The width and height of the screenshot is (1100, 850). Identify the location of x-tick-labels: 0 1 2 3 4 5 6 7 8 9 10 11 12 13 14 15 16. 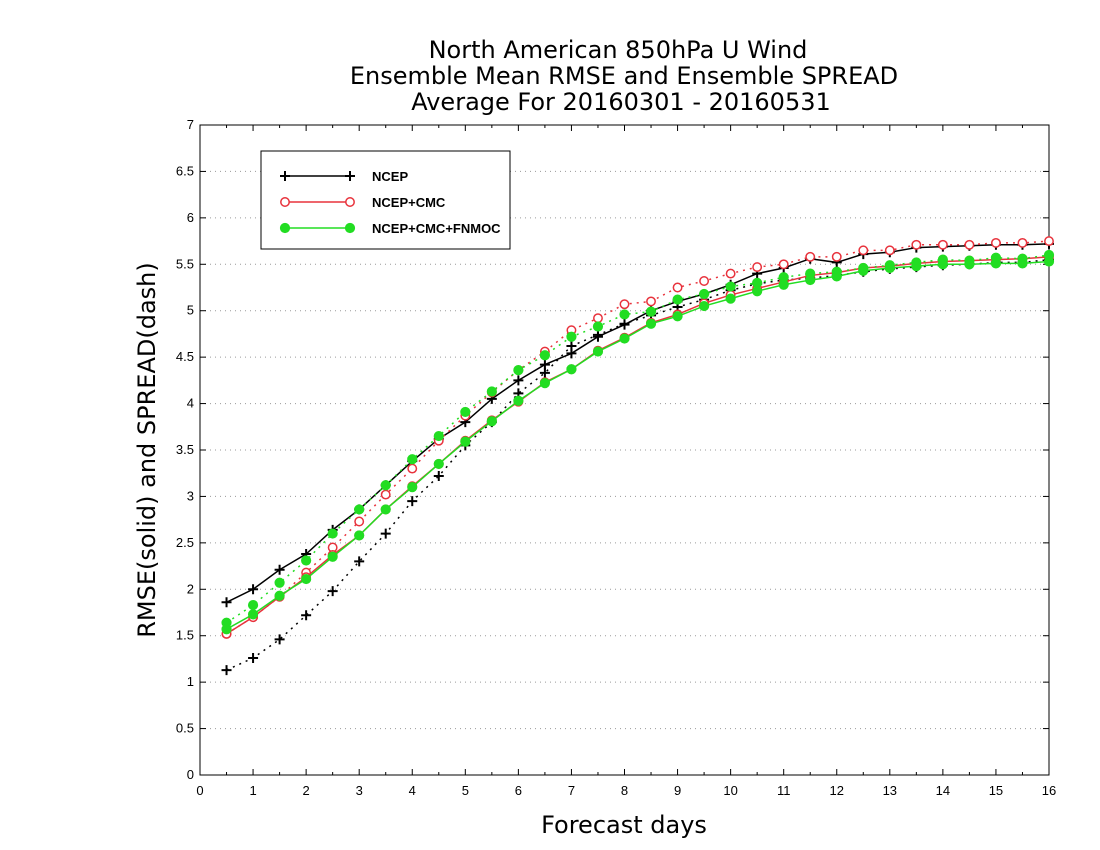
(626, 790).